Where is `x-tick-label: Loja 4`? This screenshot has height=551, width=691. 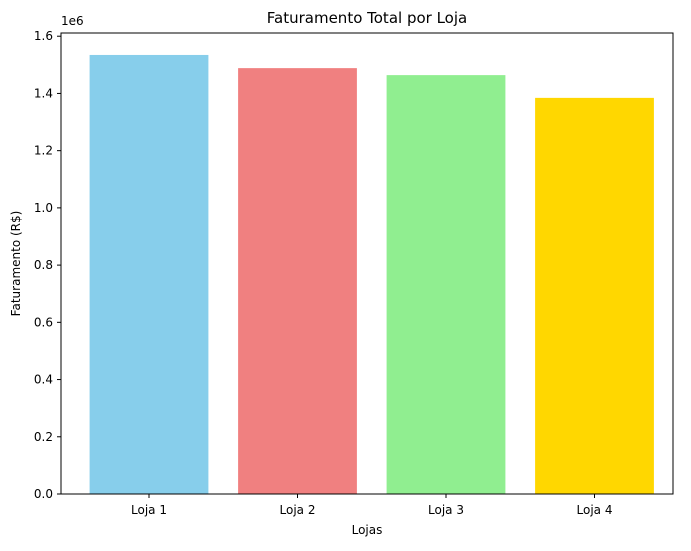 x-tick-label: Loja 4 is located at coordinates (595, 510).